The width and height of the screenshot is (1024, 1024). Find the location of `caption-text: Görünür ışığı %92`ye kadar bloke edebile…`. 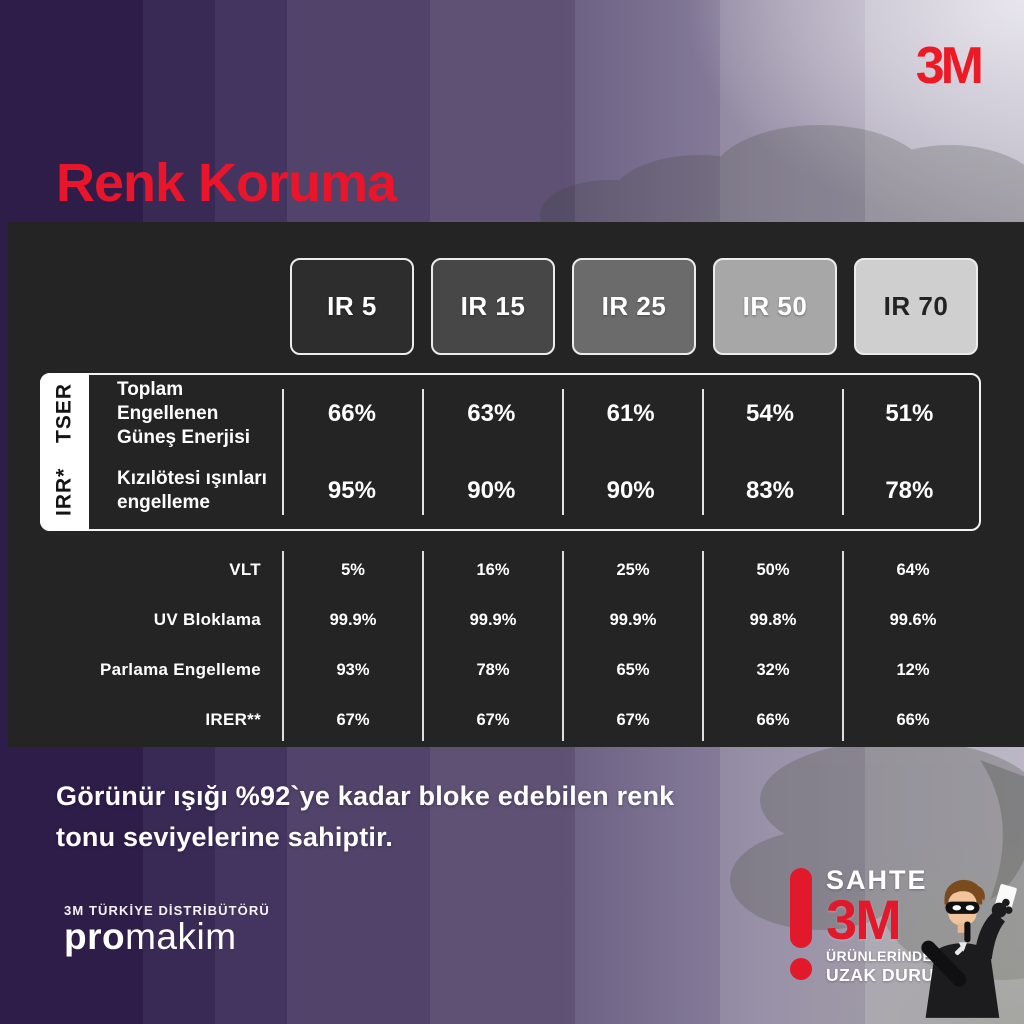

caption-text: Görünür ışığı %92`ye kadar bloke edebile… is located at coordinates (365, 816).